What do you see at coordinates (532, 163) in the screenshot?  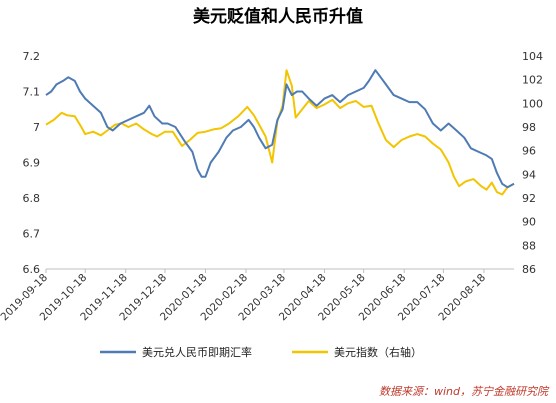 I see `right-axis-ticks: 86 88 90 92 94 96 98 100 102 104` at bounding box center [532, 163].